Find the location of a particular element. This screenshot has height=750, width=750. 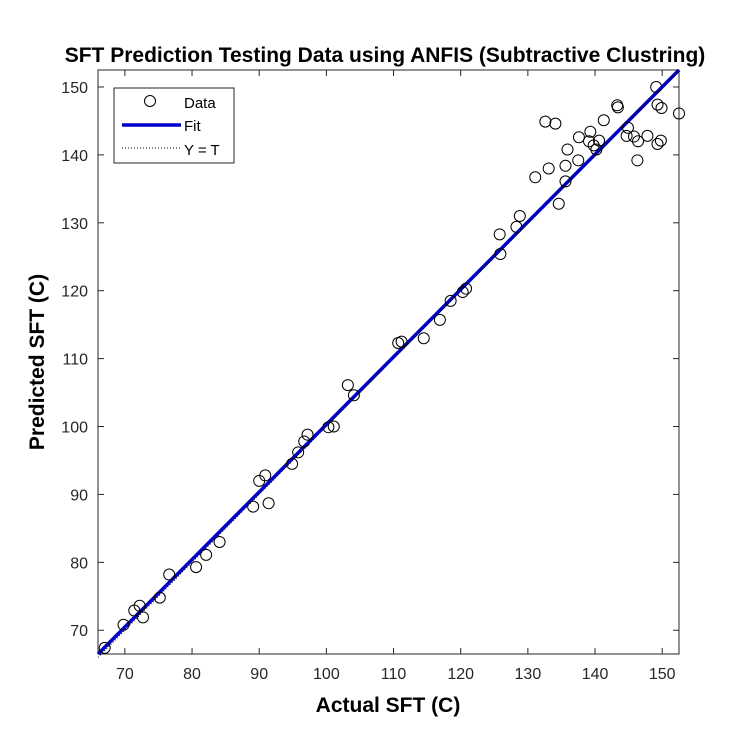

y-tick-label: 130 is located at coordinates (74, 224).